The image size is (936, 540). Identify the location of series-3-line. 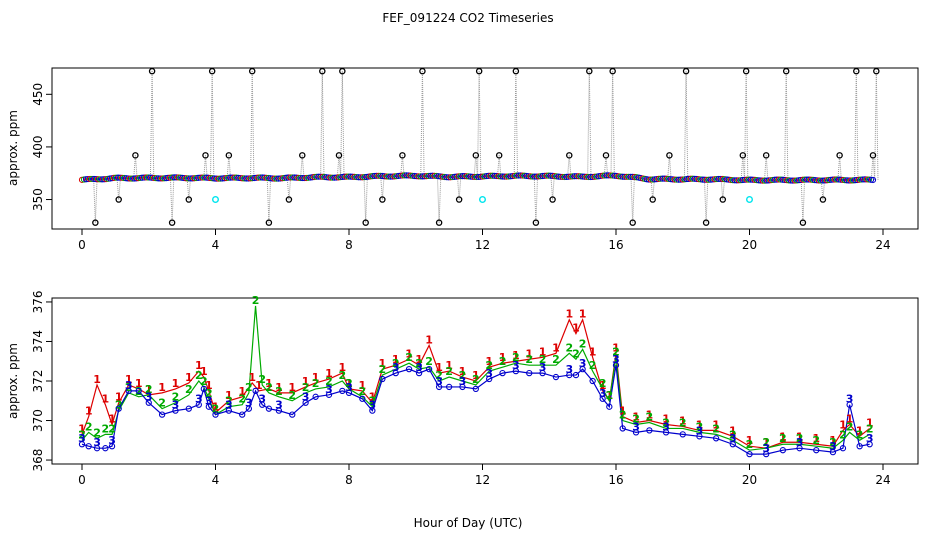
(475, 410).